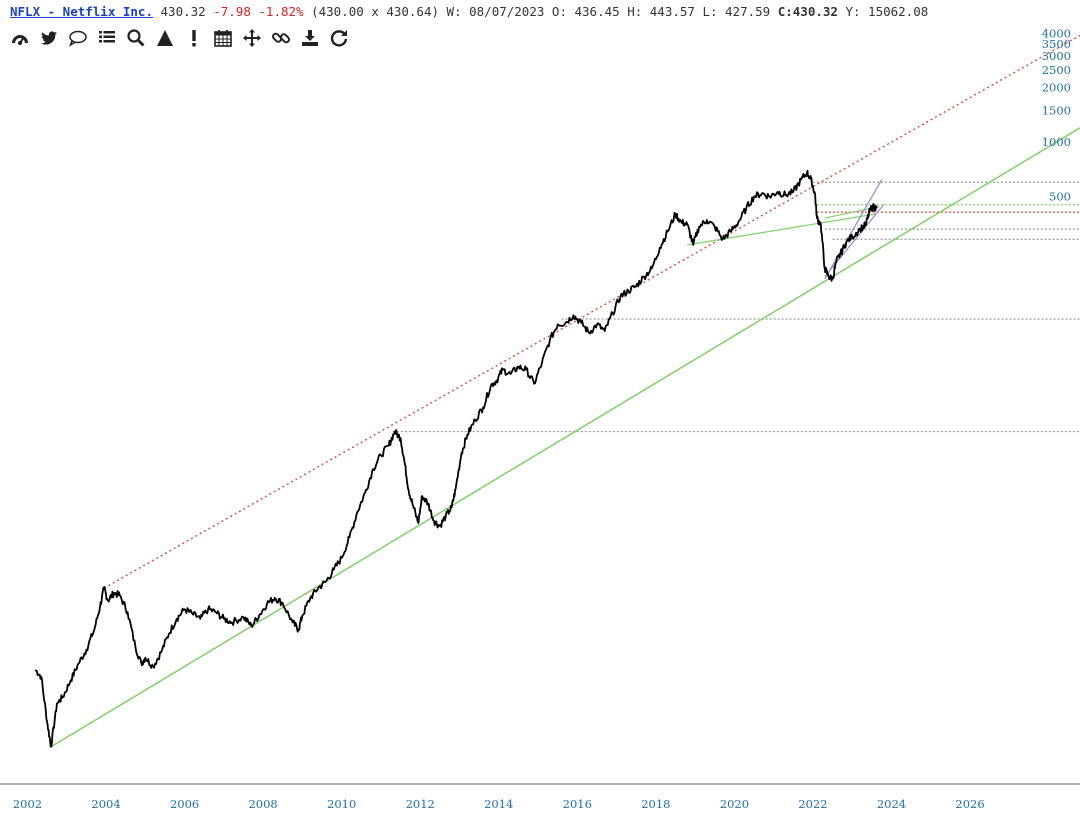 Image resolution: width=1080 pixels, height=820 pixels. I want to click on x-tick-label: 2010, so click(341, 804).